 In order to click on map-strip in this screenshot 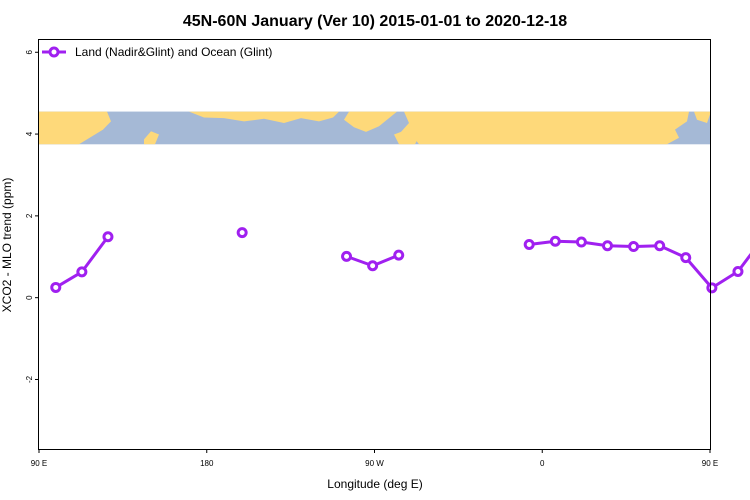, I will do `click(375, 128)`.